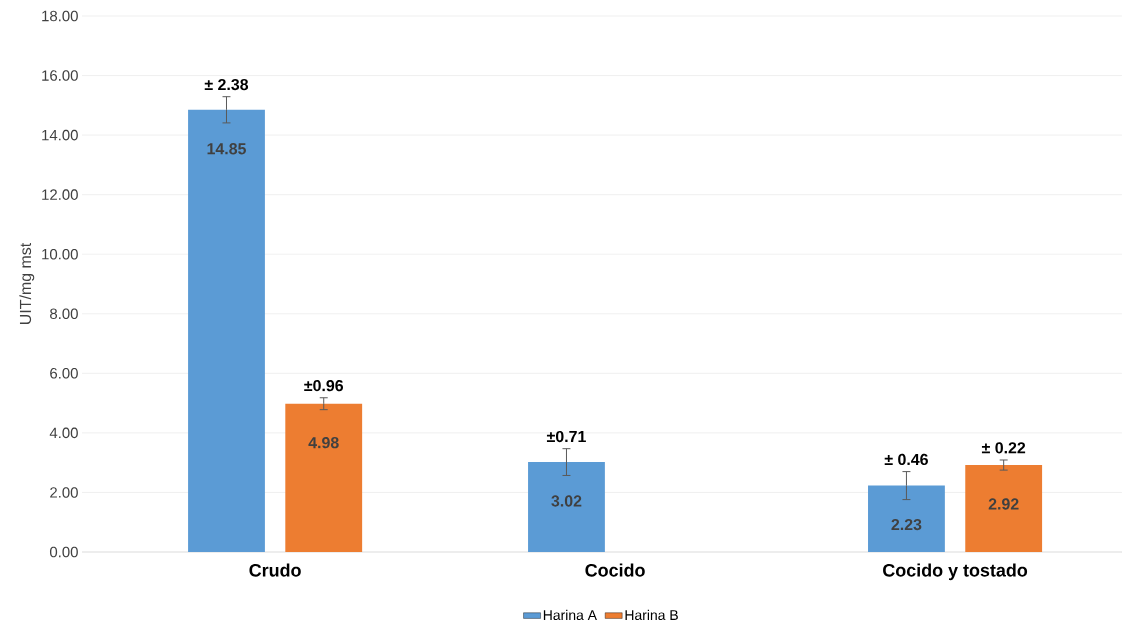  What do you see at coordinates (60, 135) in the screenshot?
I see `y-tick-label: 14.00` at bounding box center [60, 135].